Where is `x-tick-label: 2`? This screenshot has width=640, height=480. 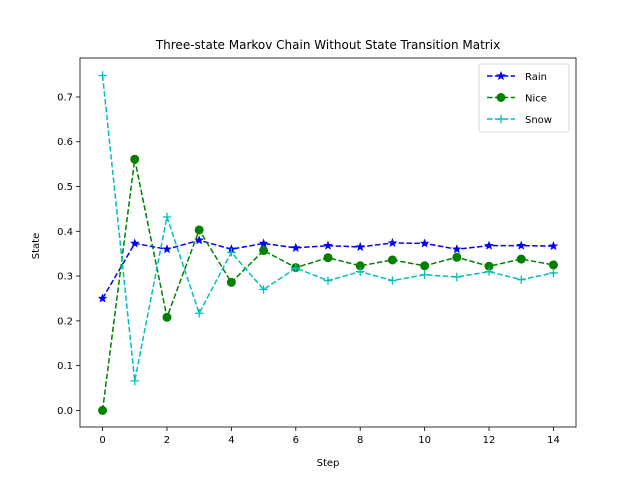 x-tick-label: 2 is located at coordinates (167, 440).